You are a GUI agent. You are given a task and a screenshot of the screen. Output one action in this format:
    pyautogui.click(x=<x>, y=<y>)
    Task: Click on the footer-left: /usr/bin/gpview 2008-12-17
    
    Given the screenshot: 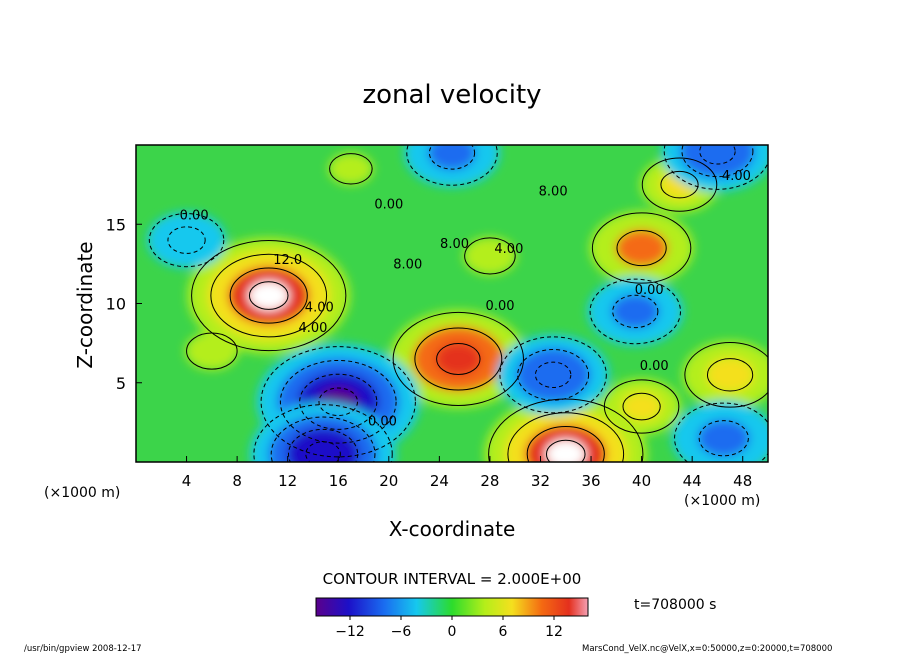 What is the action you would take?
    pyautogui.click(x=83, y=649)
    